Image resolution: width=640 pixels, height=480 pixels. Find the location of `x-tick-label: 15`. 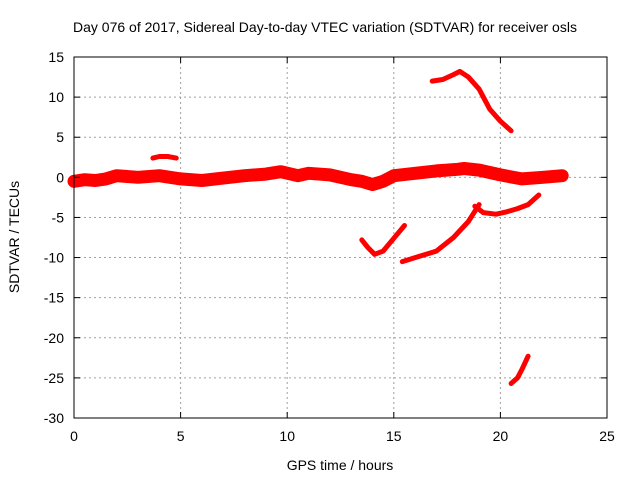

x-tick-label: 15 is located at coordinates (394, 436).